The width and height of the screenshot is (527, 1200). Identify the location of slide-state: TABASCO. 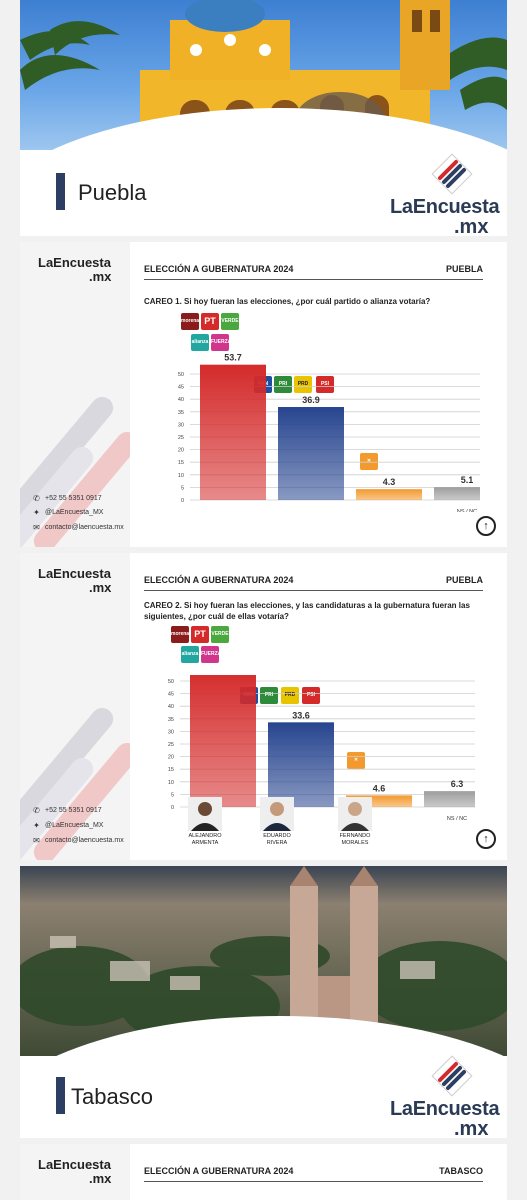
(461, 1171).